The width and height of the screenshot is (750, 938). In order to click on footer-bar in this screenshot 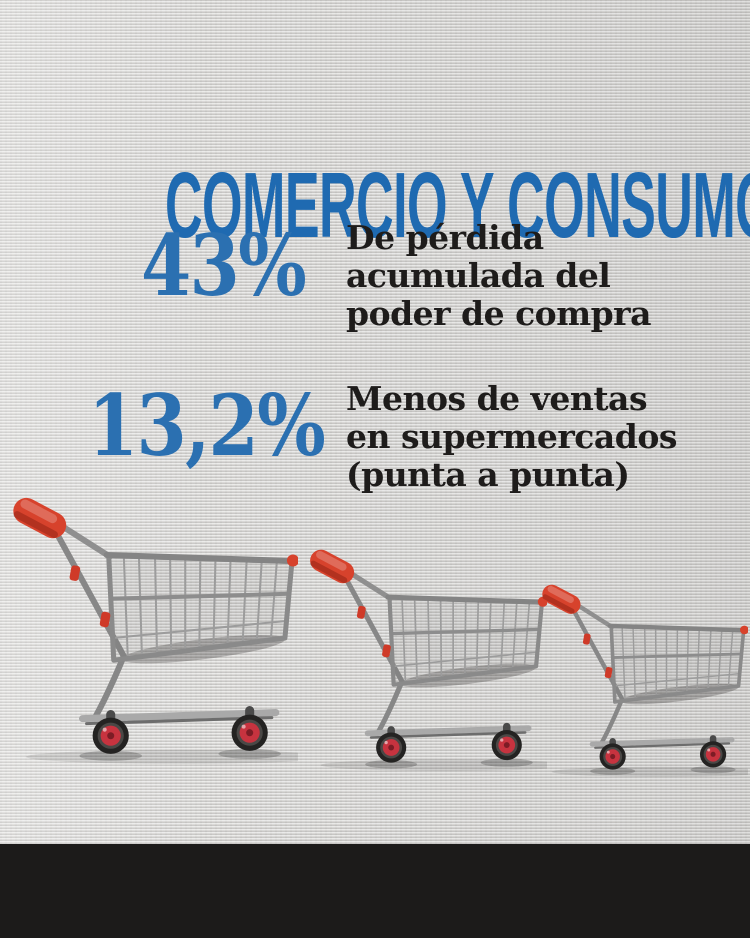, I will do `click(375, 891)`.